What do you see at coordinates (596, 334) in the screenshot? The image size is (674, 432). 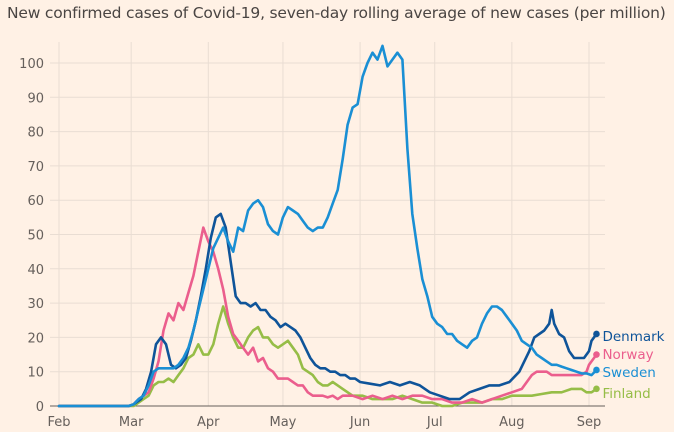 I see `legend-marker-denmark` at bounding box center [596, 334].